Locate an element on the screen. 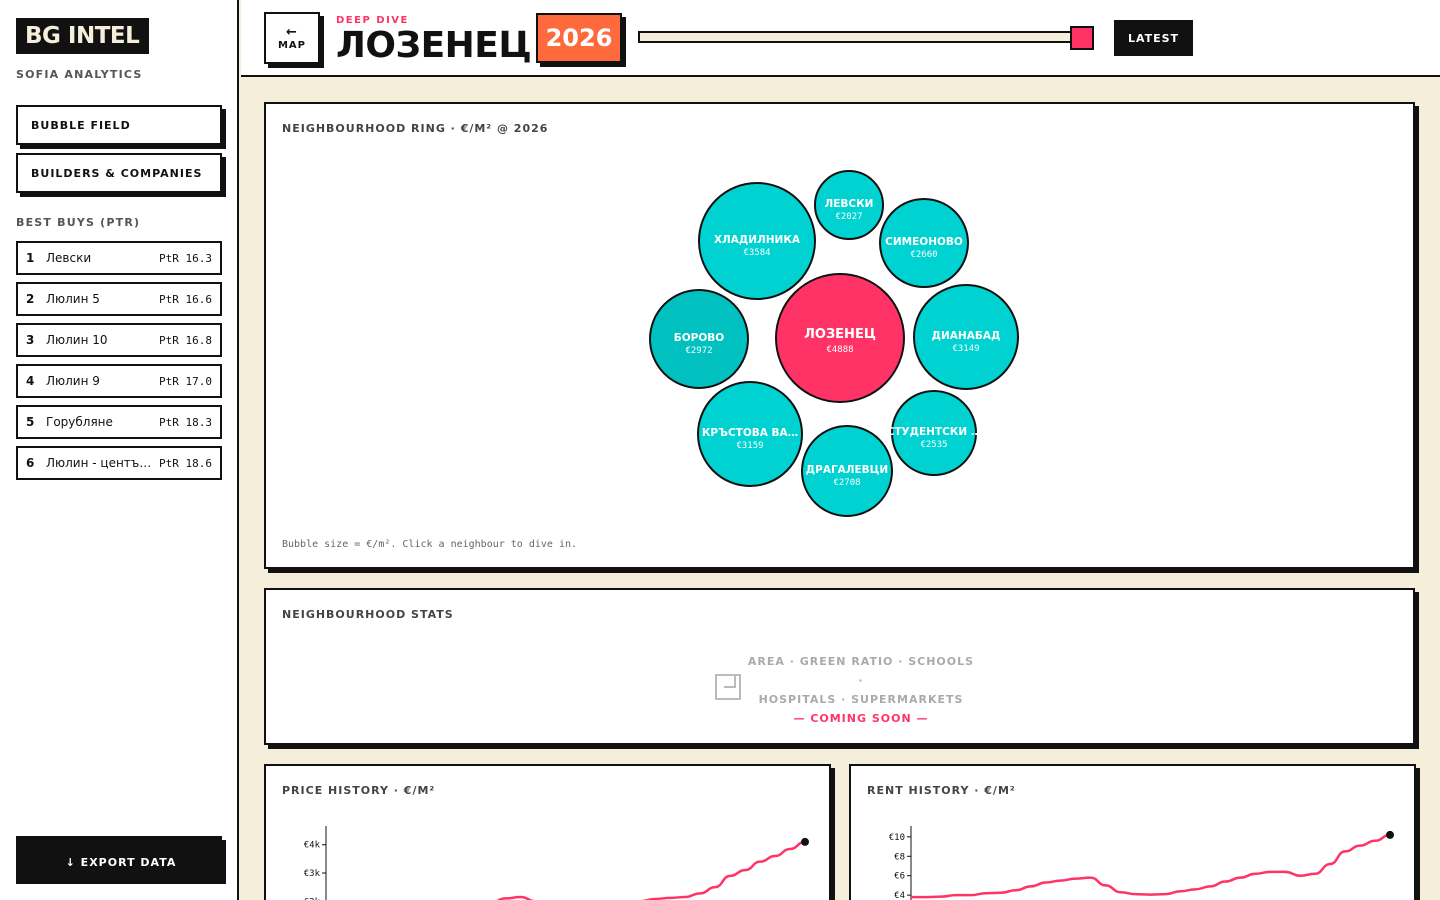  y-tick-label: €4k is located at coordinates (312, 846).